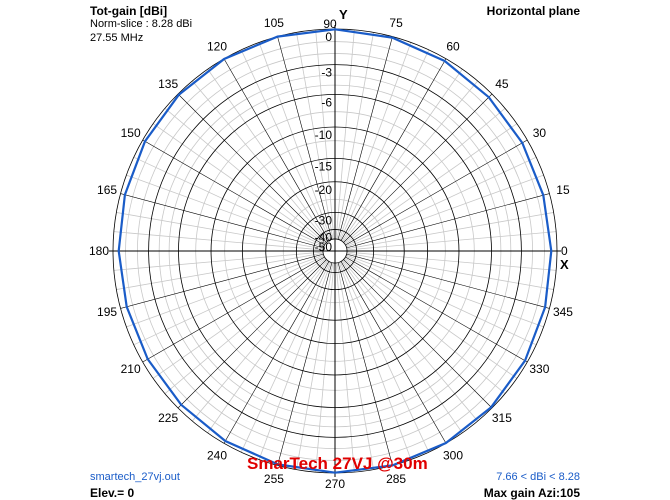 This screenshot has height=500, width=670. I want to click on max-gain-label: Max gain Azi:105, so click(531, 493).